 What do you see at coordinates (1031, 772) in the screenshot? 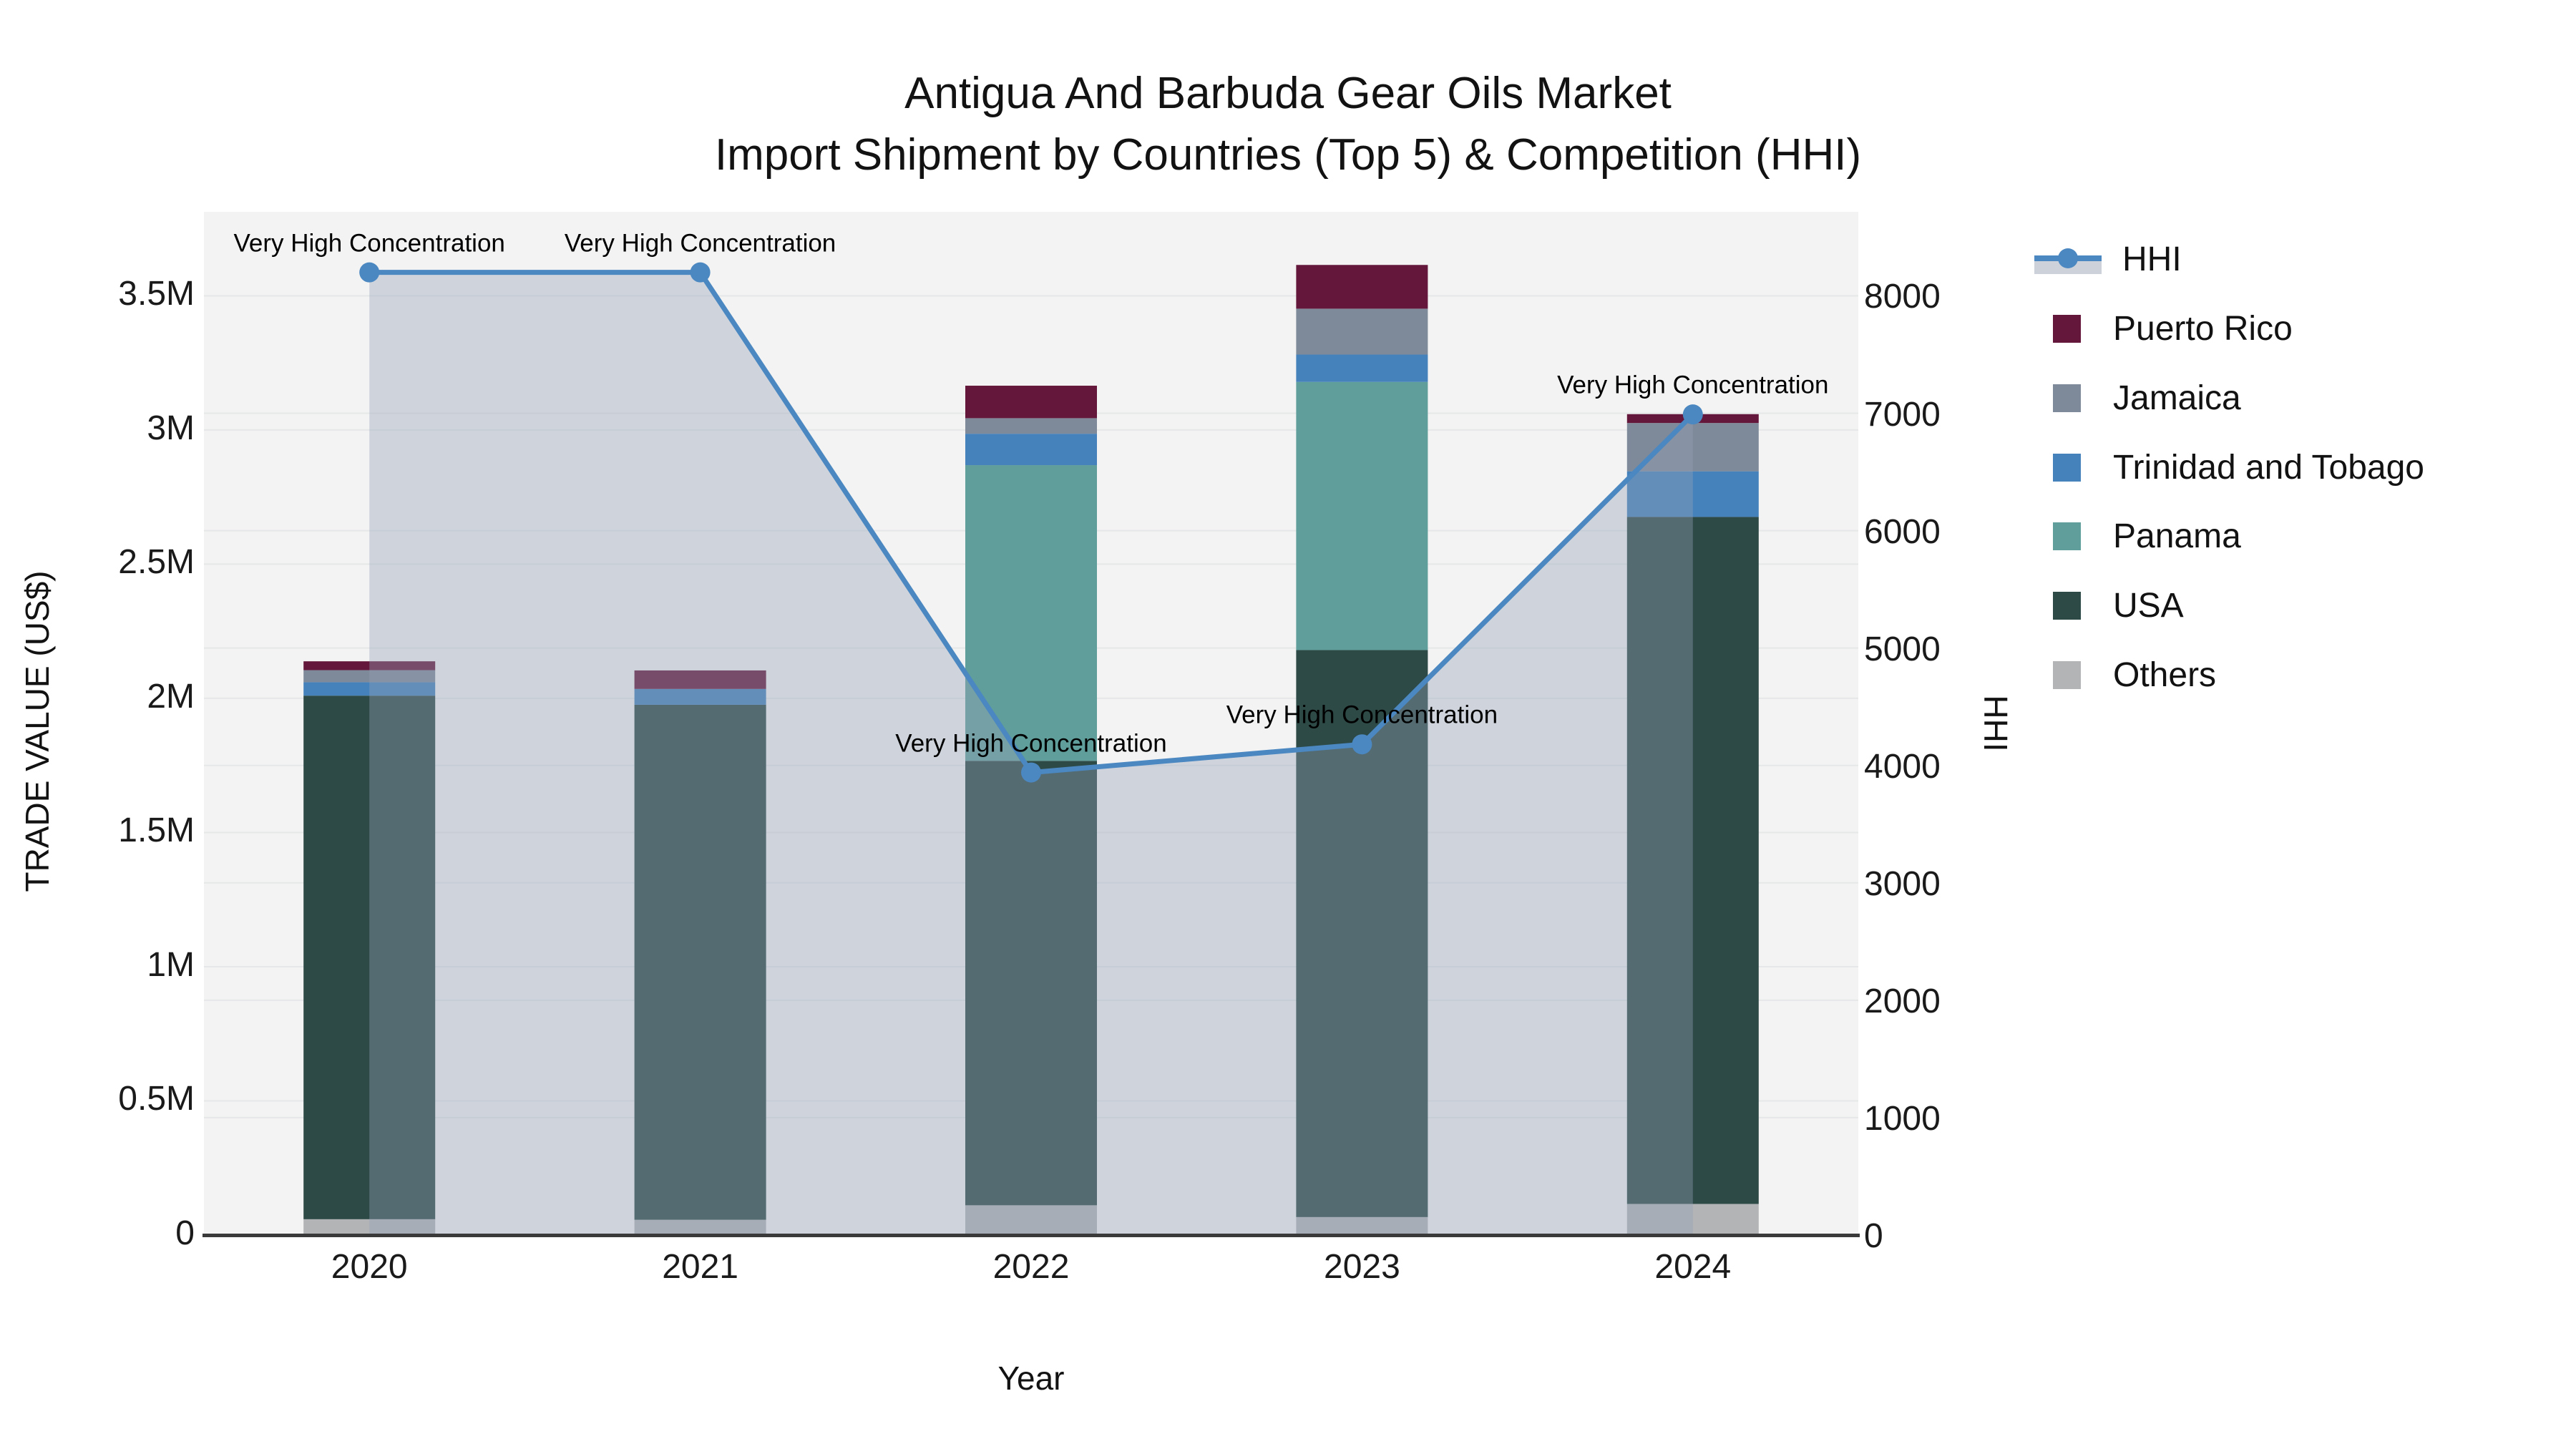
I see `hhi-marker-2022` at bounding box center [1031, 772].